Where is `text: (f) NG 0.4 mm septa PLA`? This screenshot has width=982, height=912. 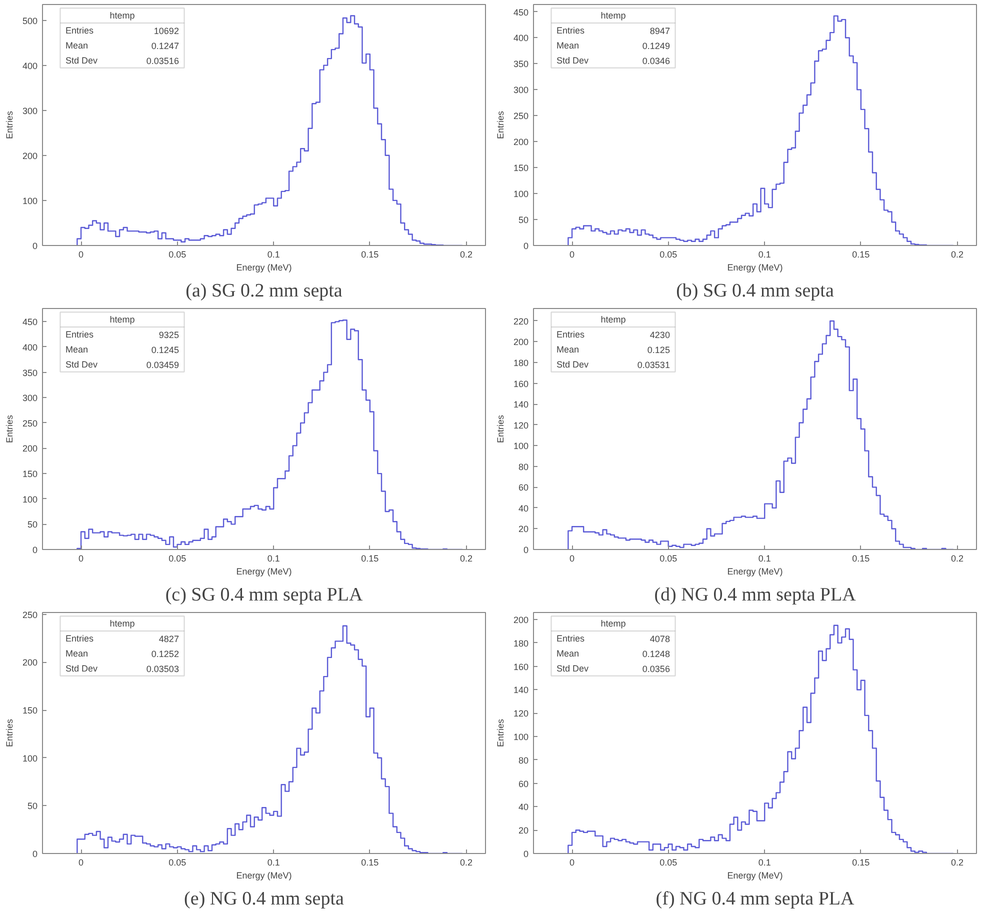 text: (f) NG 0.4 mm septa PLA is located at coordinates (755, 899).